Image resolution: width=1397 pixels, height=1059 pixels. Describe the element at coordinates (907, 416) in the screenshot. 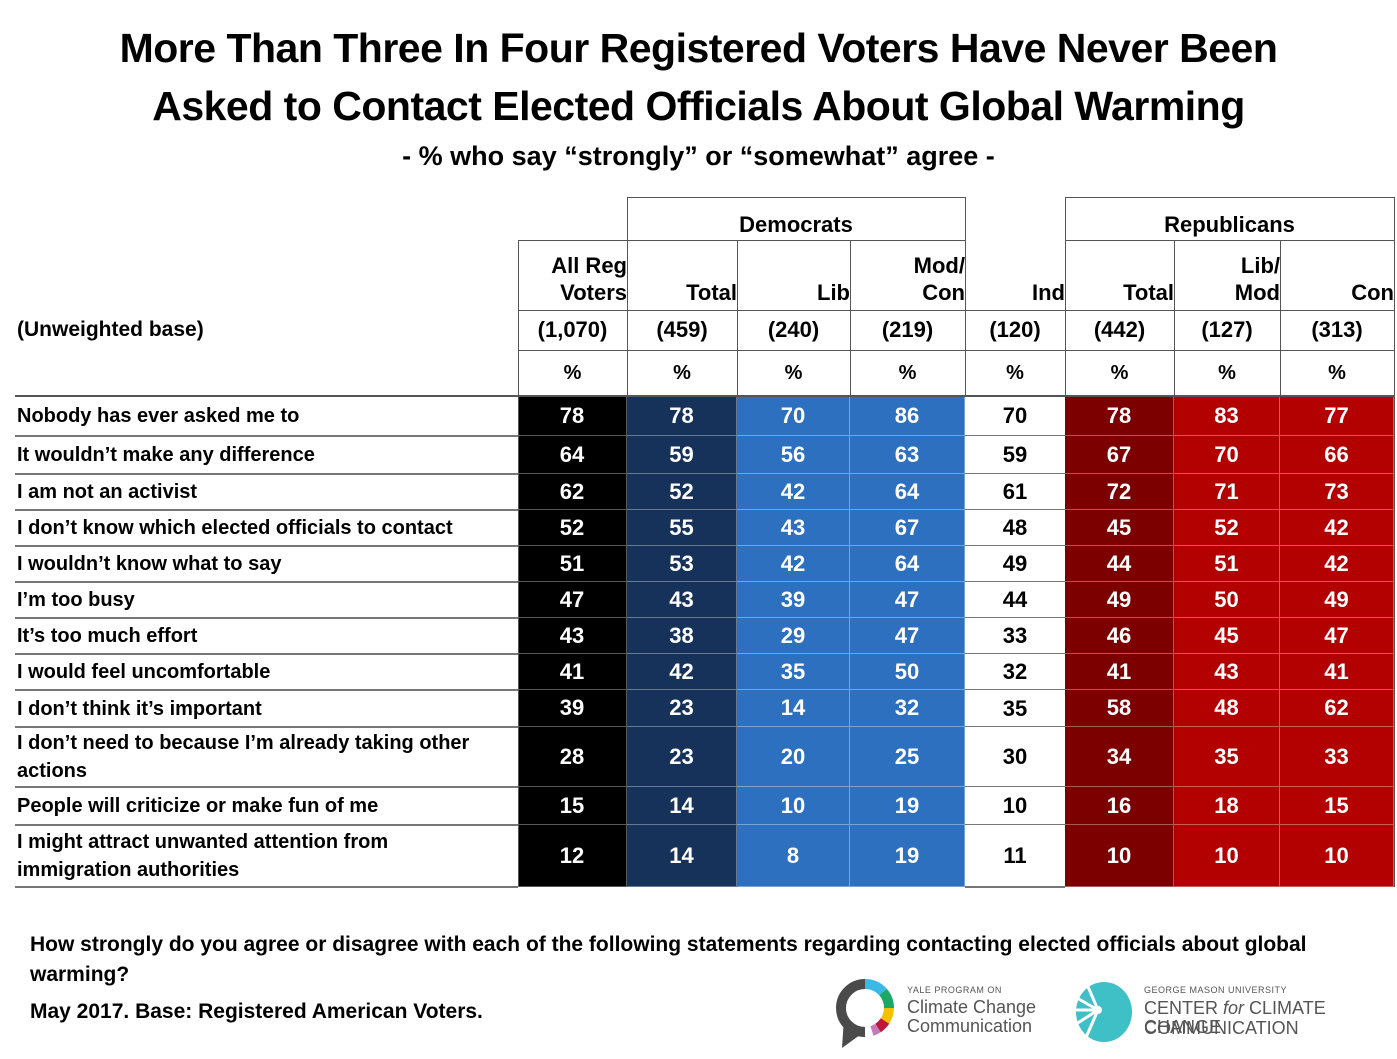

I see `value-cell-dem_modcon: 86` at that location.